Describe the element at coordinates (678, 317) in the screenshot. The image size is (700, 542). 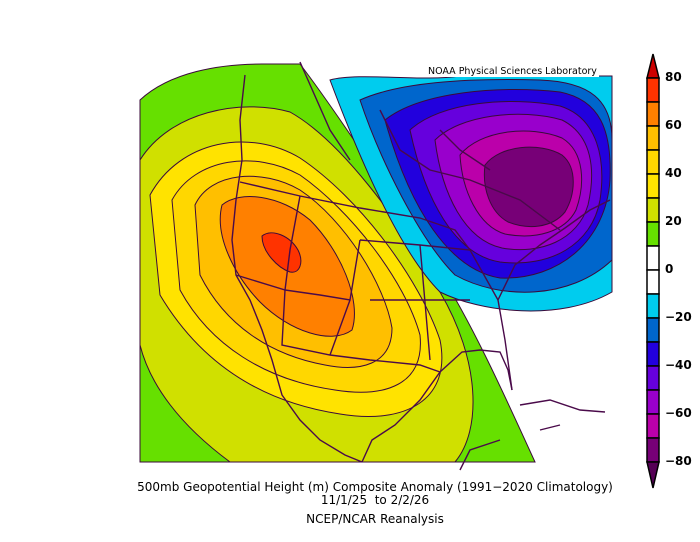
I see `colorbar-tick-label: −20` at that location.